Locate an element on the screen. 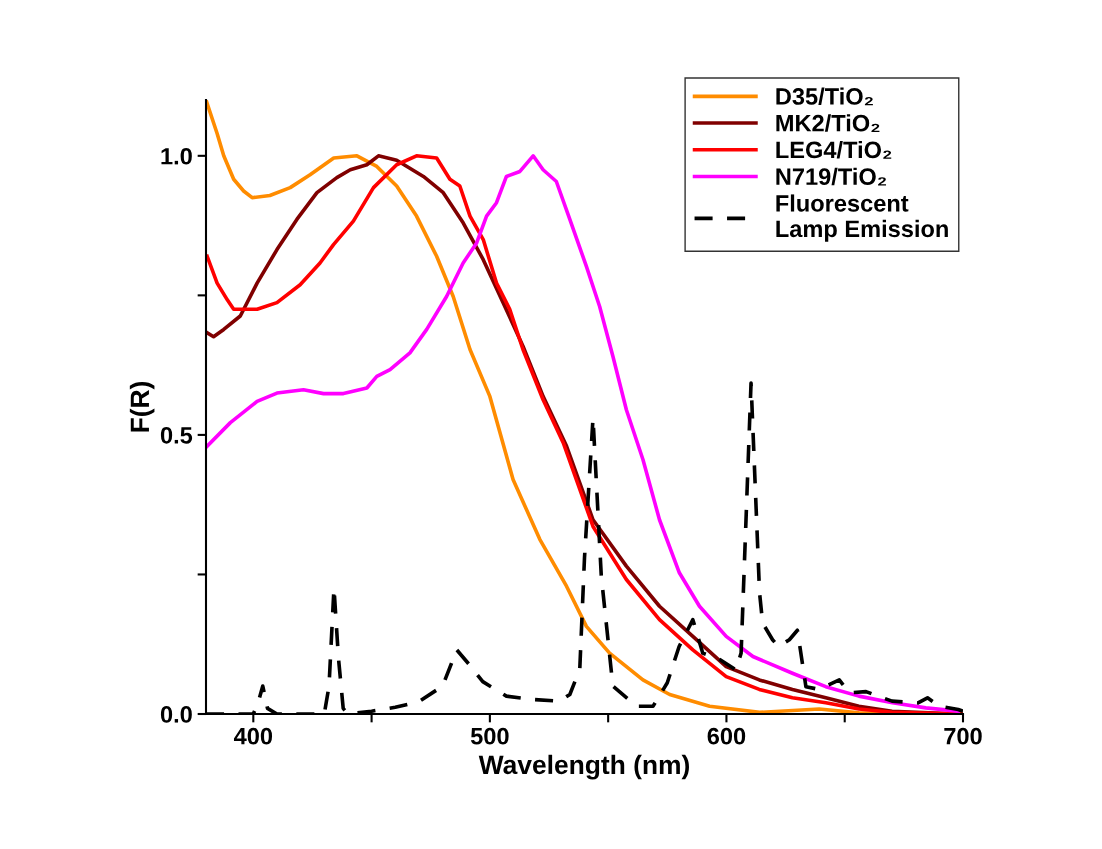  y-tick-label: 0.0 is located at coordinates (176, 714).